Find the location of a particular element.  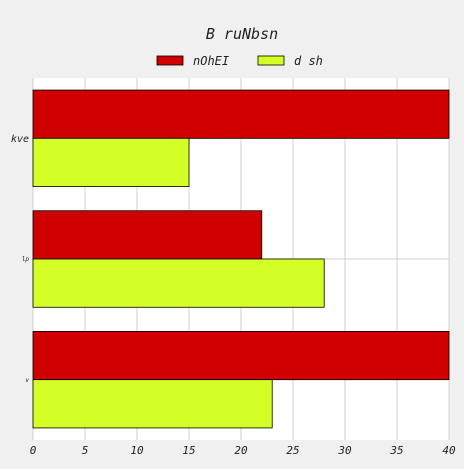

y-axis-ticks: kve lp v is located at coordinates (20, 259).